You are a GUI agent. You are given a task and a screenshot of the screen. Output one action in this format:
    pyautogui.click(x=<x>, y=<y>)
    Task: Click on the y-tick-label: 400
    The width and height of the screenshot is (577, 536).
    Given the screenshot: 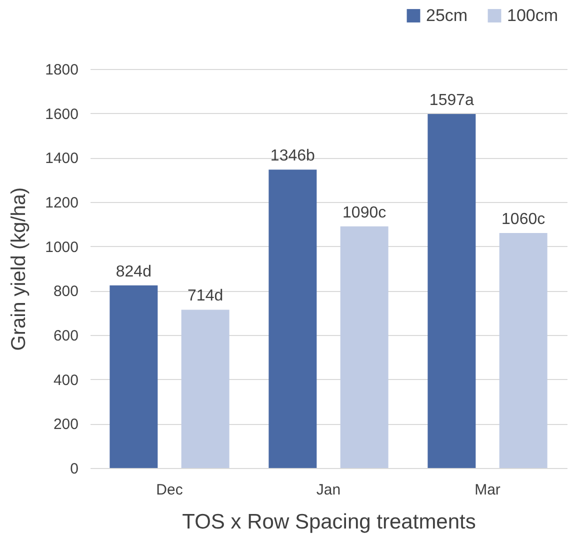 What is the action you would take?
    pyautogui.click(x=65, y=380)
    